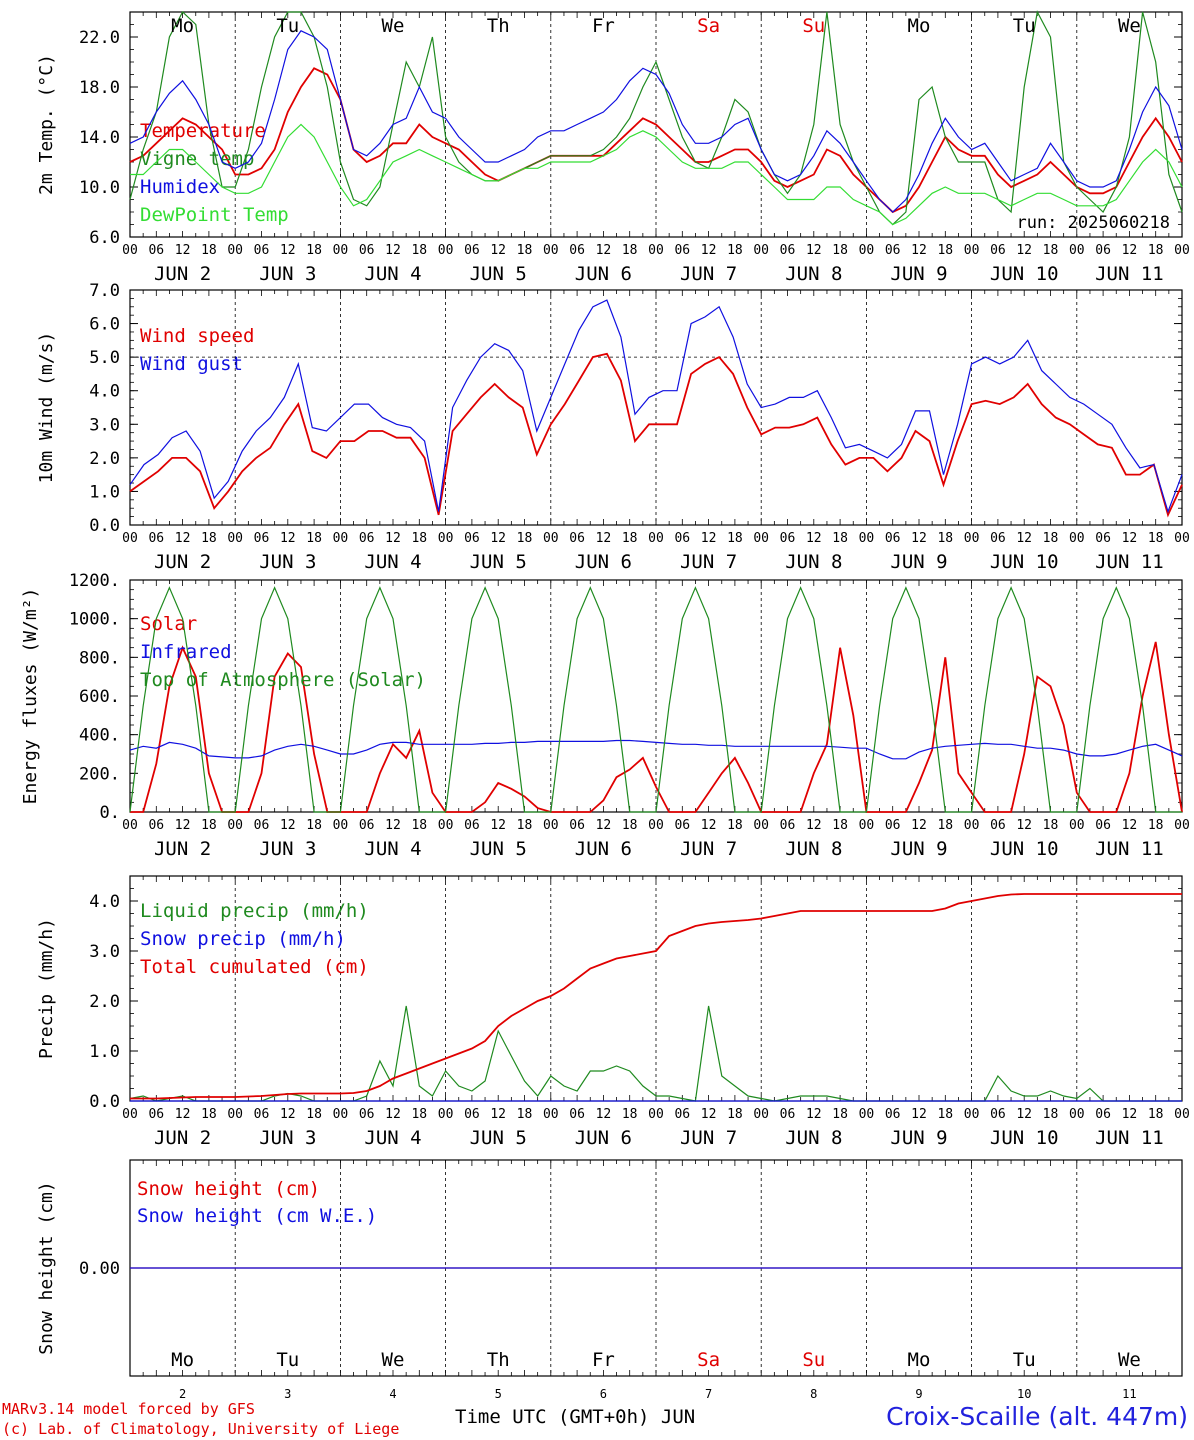 This screenshot has height=1440, width=1194. I want to click on y-tick-label: 18.0, so click(99, 88).